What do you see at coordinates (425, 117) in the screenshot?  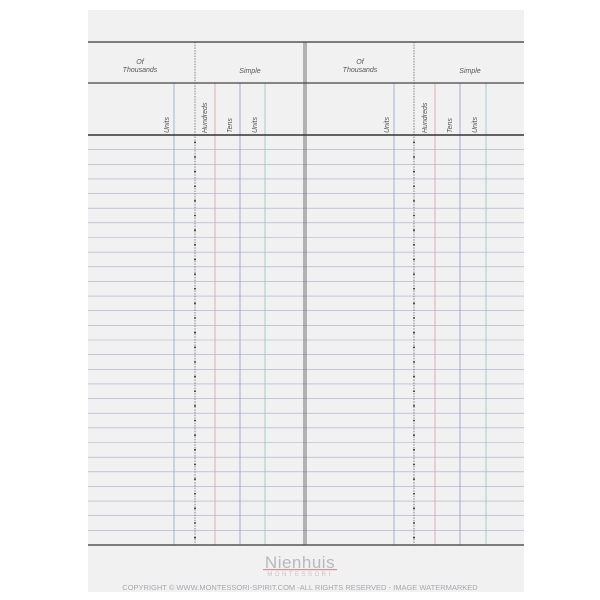 I see `col-hundreds-right: Hundreds` at bounding box center [425, 117].